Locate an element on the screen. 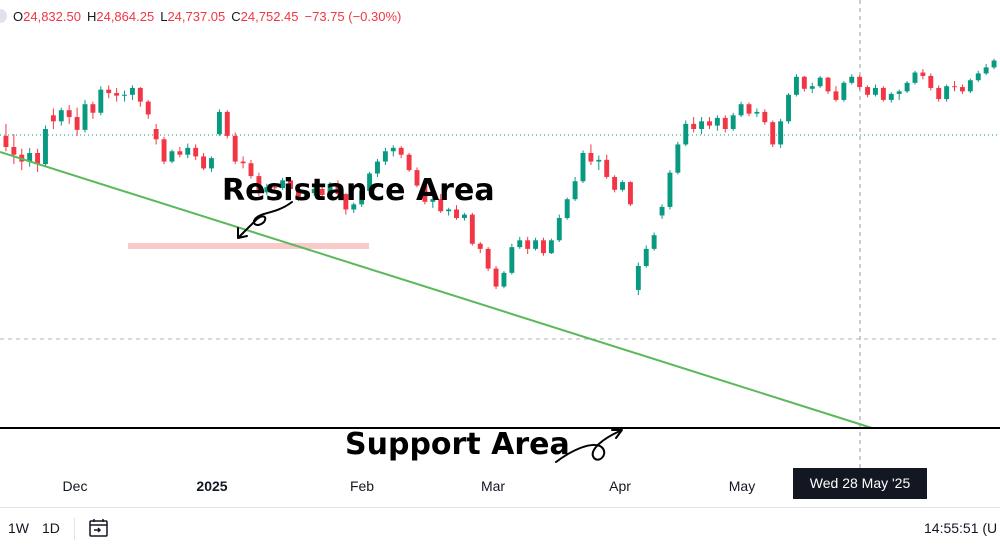 The image size is (1000, 551). x-tick-label: 2025 is located at coordinates (212, 486).